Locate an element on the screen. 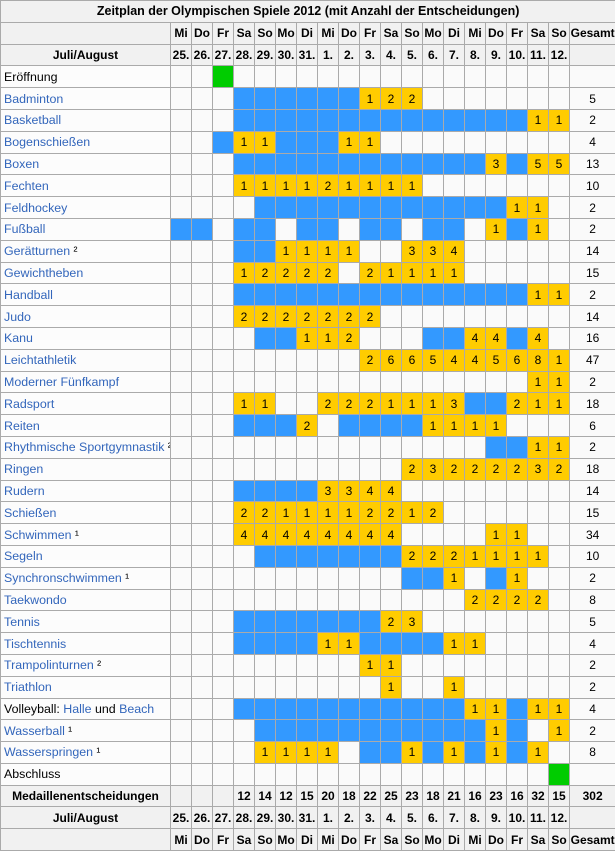  sport-link: Beach is located at coordinates (137, 708).